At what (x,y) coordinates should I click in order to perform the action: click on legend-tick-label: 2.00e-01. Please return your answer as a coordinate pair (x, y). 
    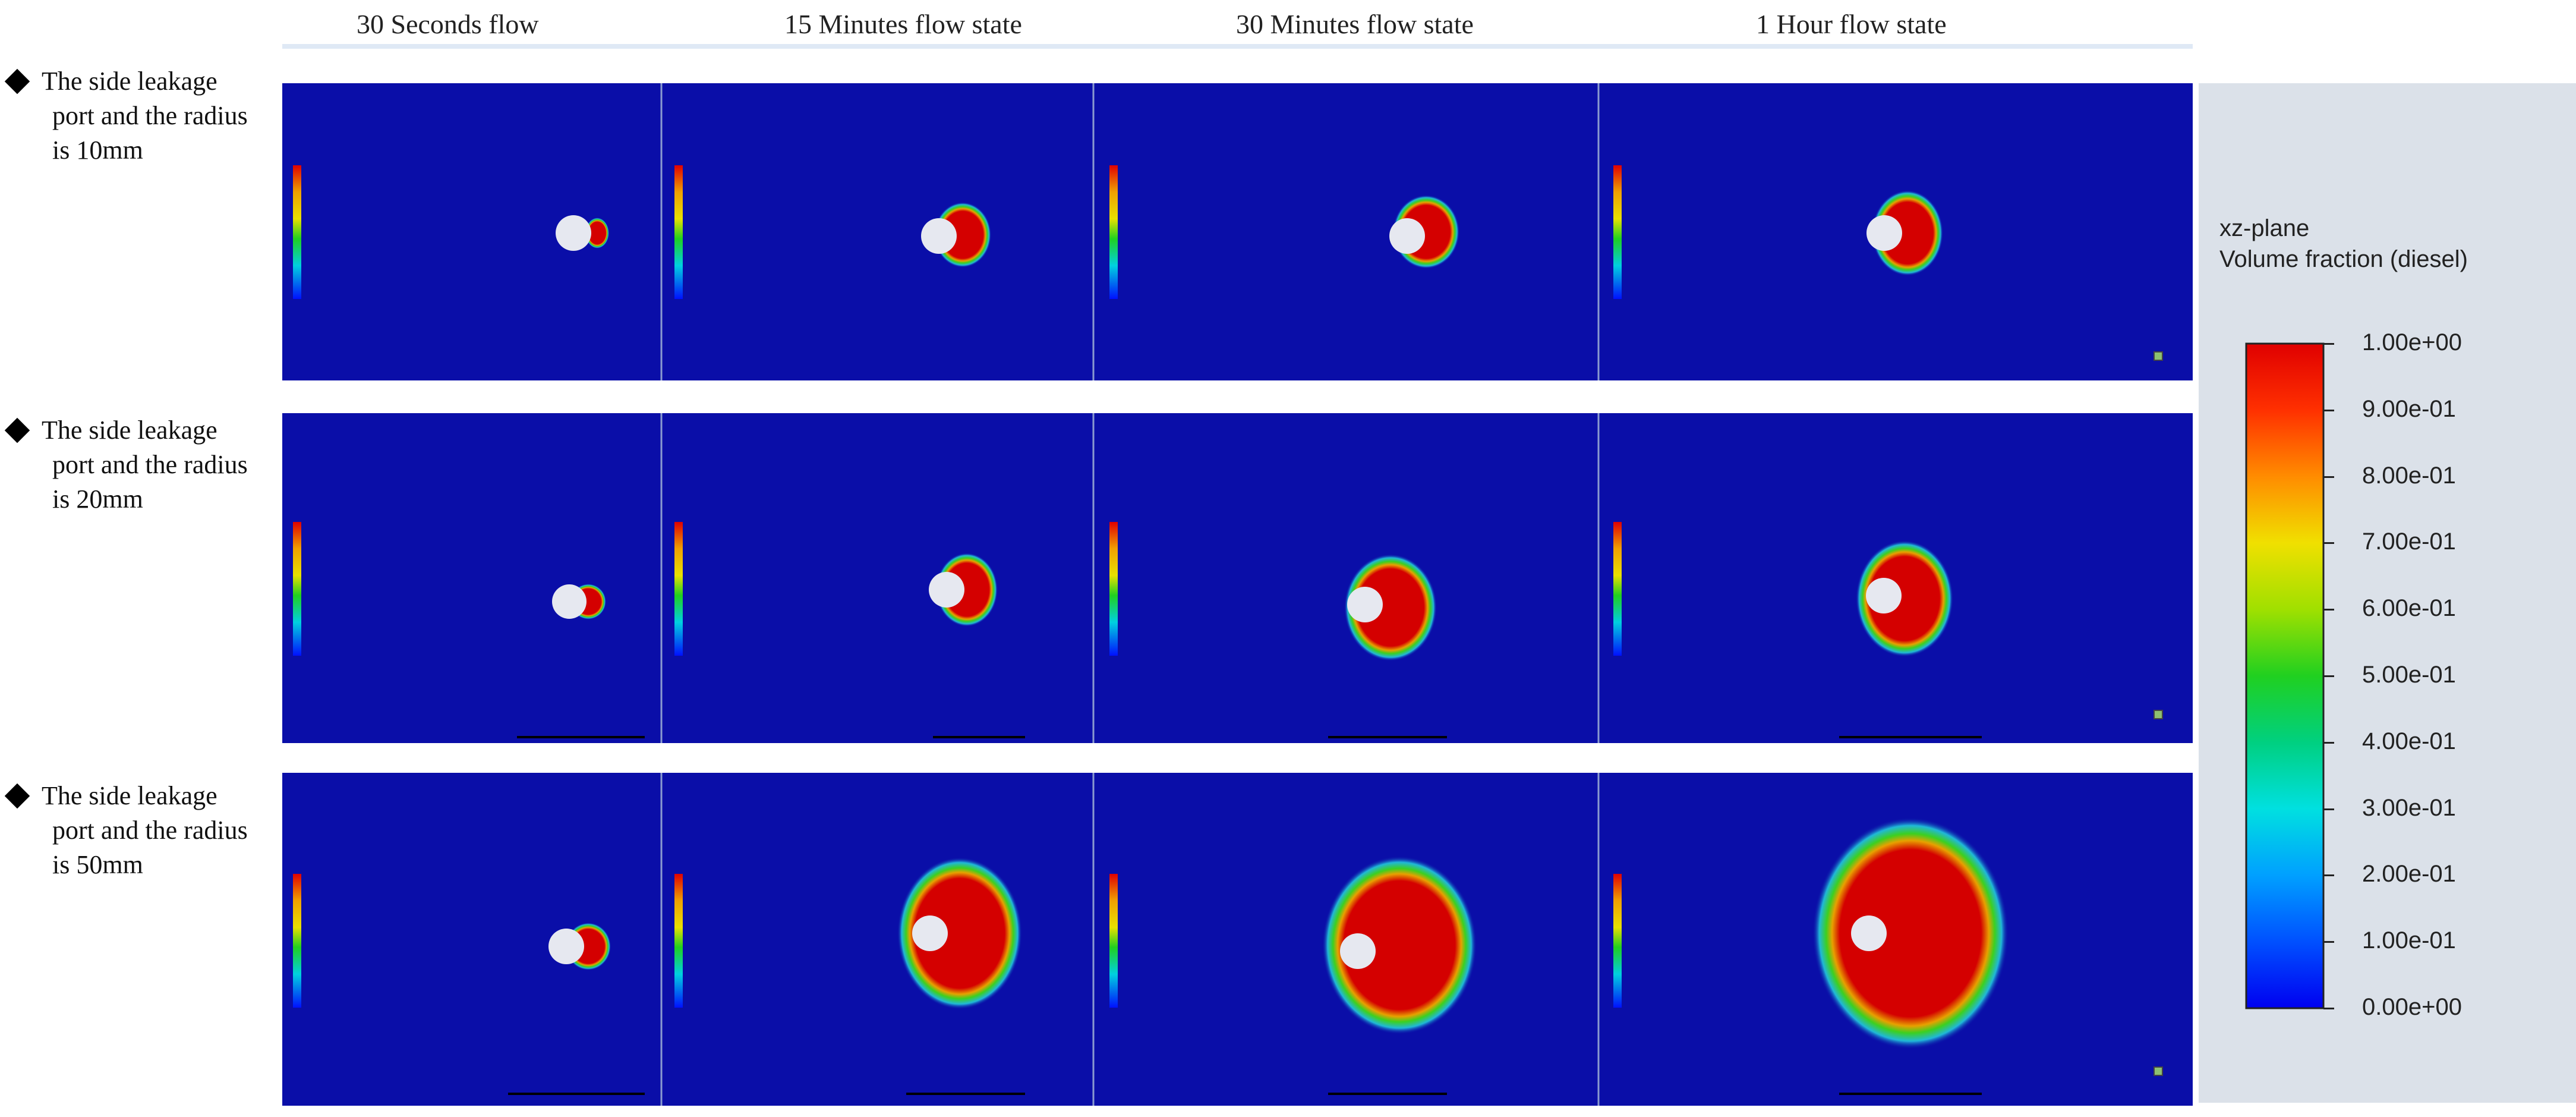
    Looking at the image, I should click on (2409, 874).